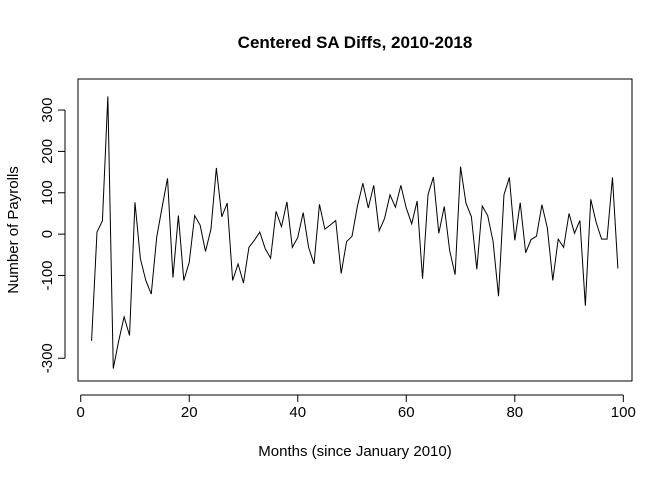 The height and width of the screenshot is (480, 672). I want to click on x-tick-label: 40, so click(297, 412).